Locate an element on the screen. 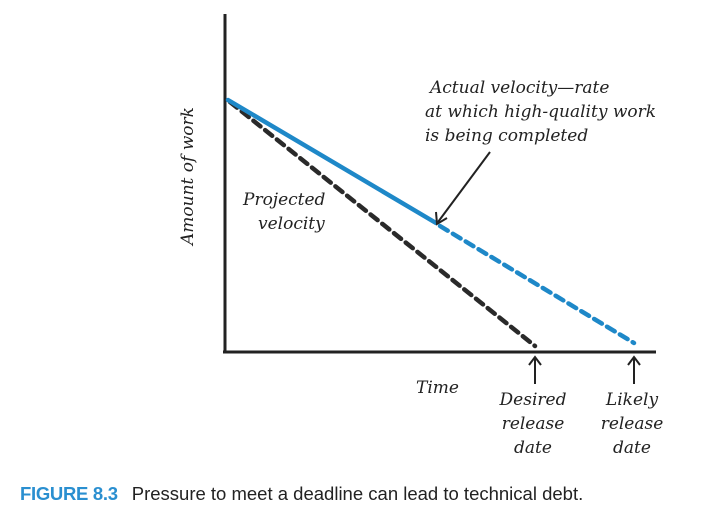 Image resolution: width=716 pixels, height=523 pixels. desired-date-arrow-head is located at coordinates (535, 360).